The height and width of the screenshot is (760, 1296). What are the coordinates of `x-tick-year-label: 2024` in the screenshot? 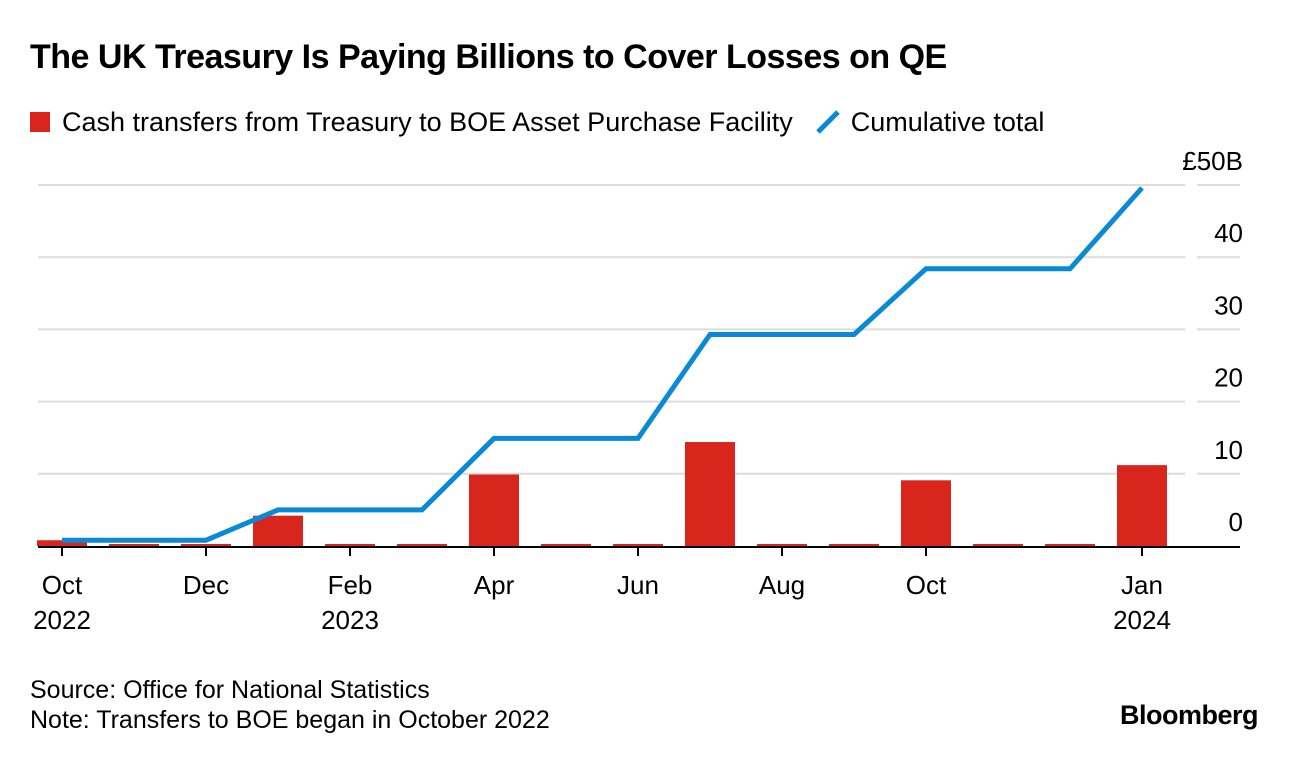 It's located at (1142, 620).